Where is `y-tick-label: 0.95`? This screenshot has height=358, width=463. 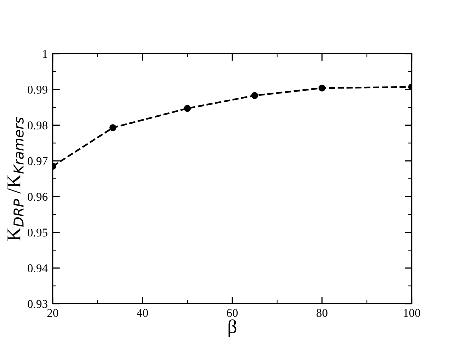
y-tick-label: 0.95 is located at coordinates (38, 232).